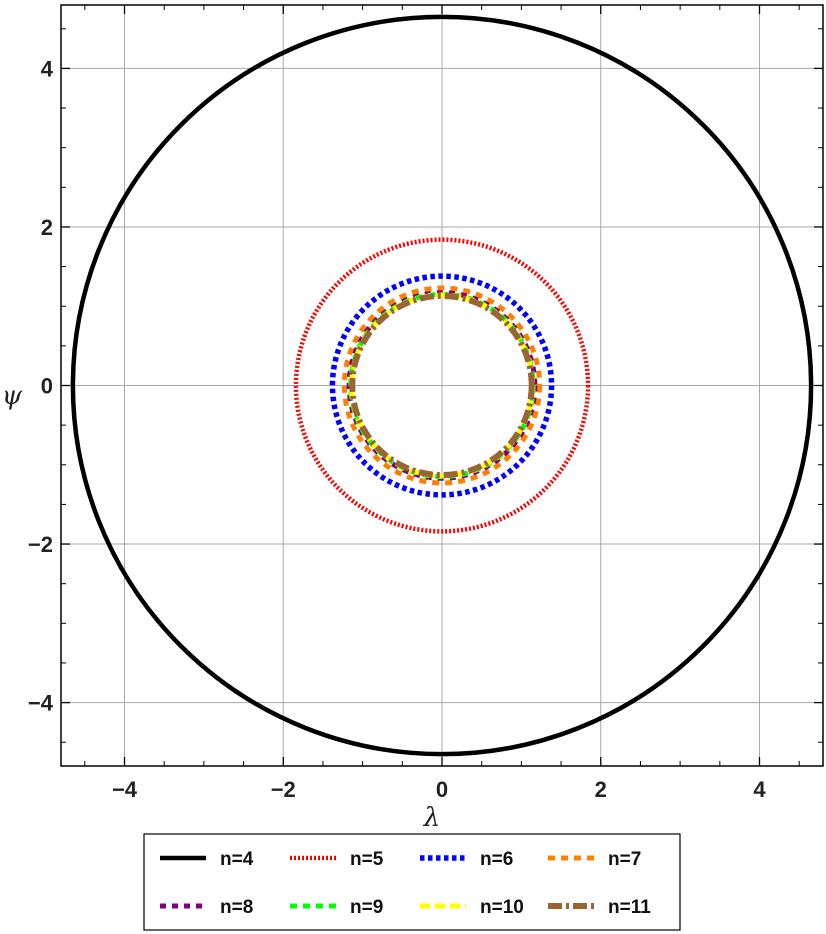  What do you see at coordinates (366, 907) in the screenshot?
I see `legend-label: n=9` at bounding box center [366, 907].